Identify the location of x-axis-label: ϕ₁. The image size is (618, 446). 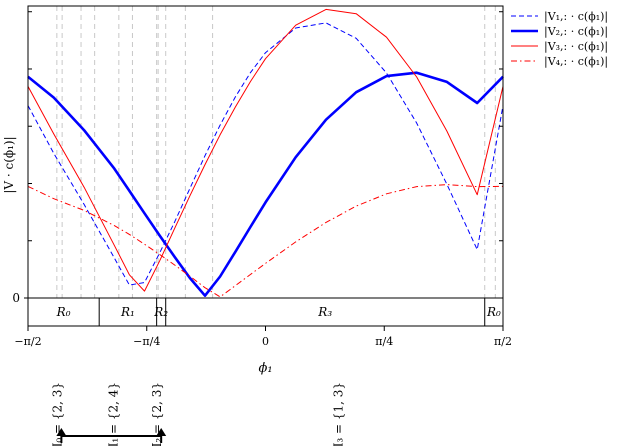
(265, 368).